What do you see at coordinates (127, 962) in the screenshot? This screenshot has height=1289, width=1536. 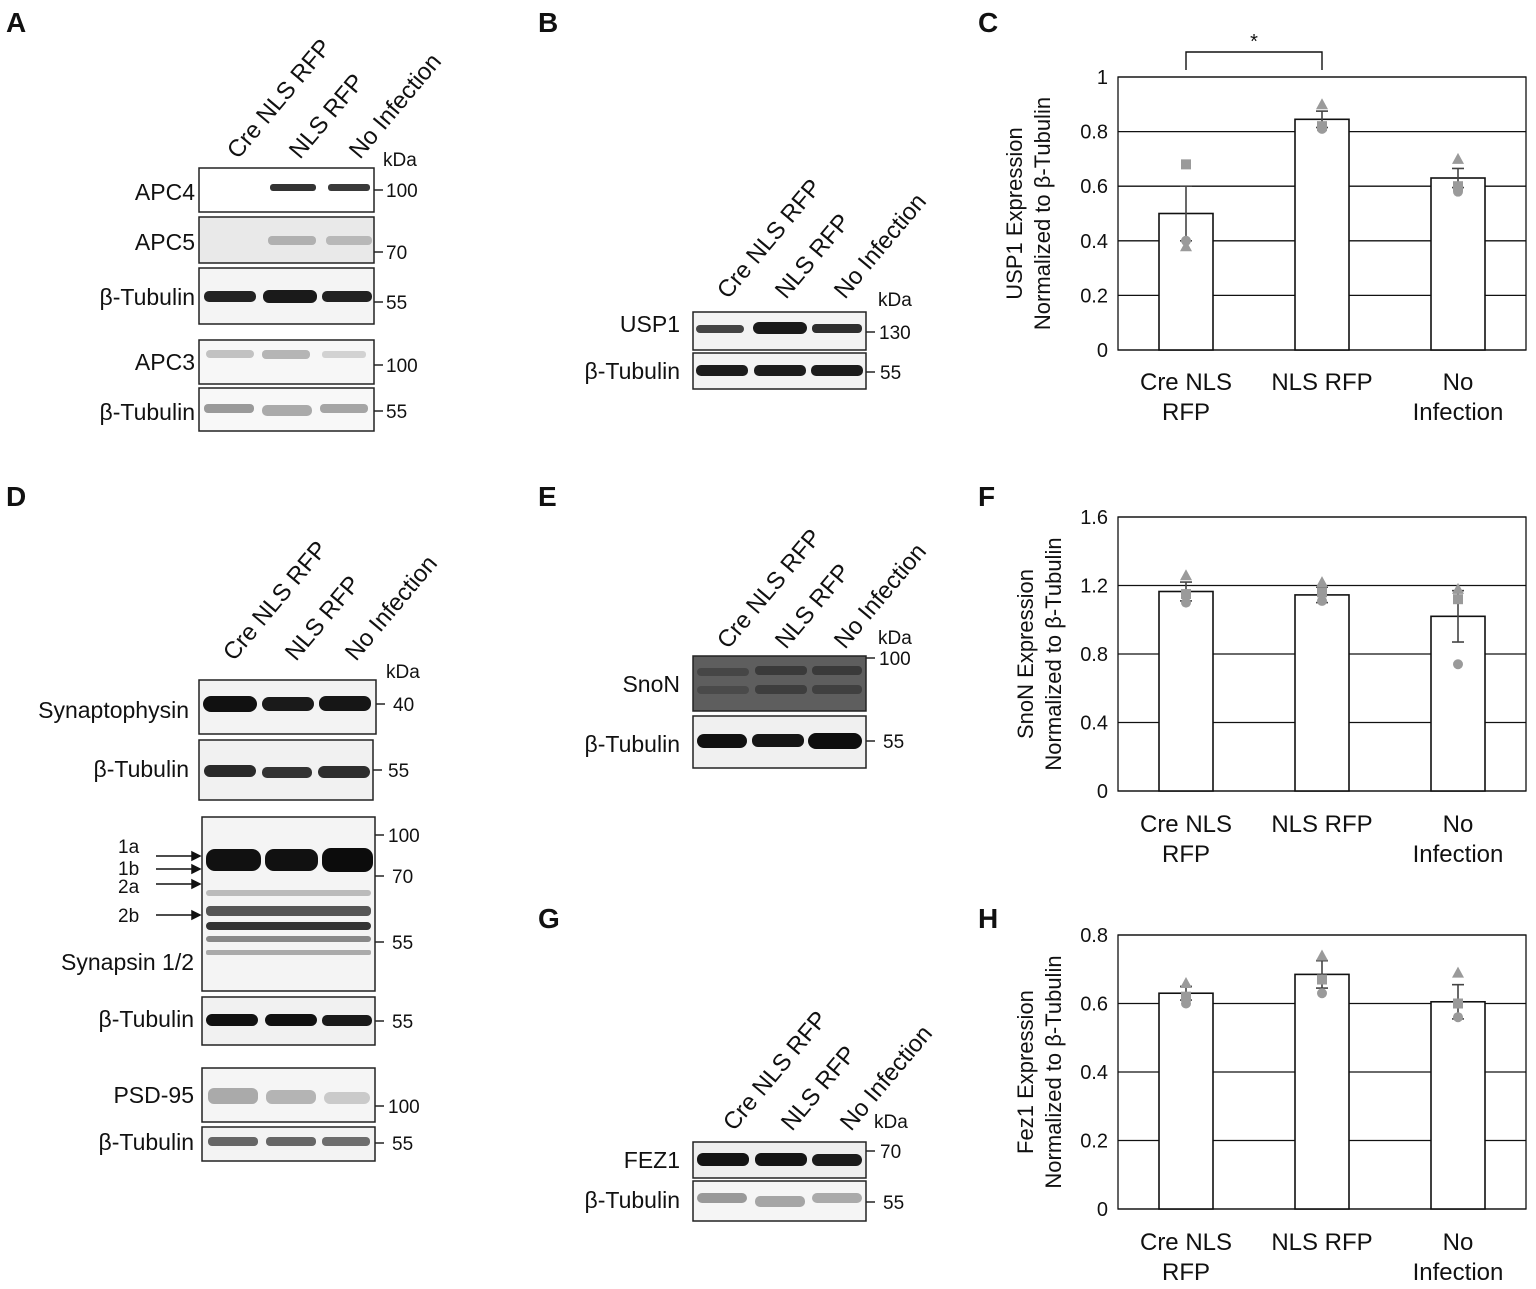 I see `blot-label-synapsin: Synapsin 1/2` at bounding box center [127, 962].